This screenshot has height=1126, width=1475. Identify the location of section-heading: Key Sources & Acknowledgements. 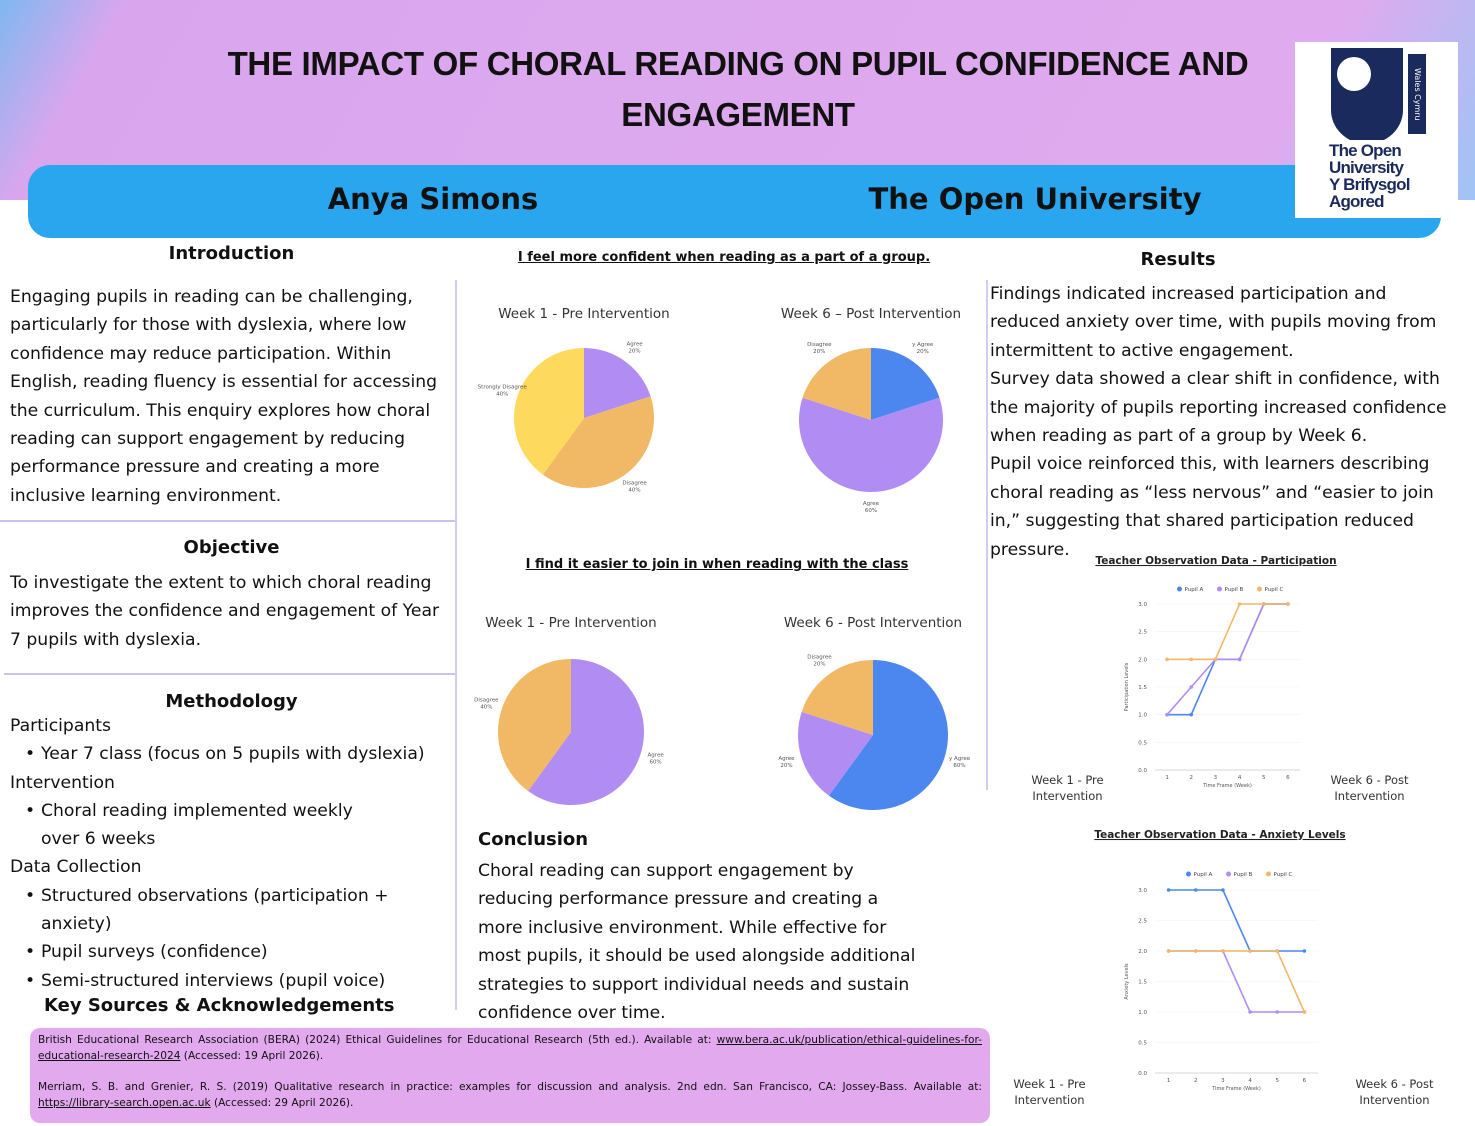
(219, 1005).